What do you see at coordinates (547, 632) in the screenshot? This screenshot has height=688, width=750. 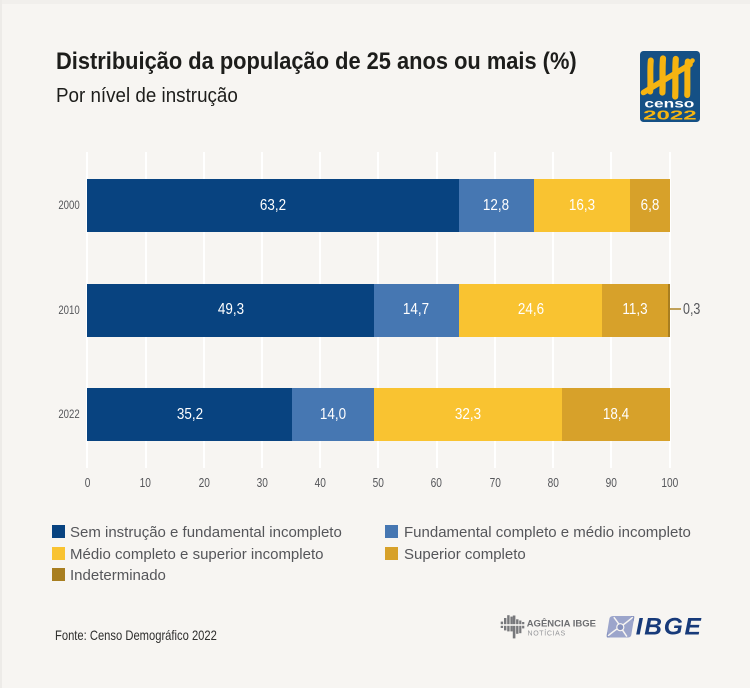 I see `svg-text: NOTÍCIAS` at bounding box center [547, 632].